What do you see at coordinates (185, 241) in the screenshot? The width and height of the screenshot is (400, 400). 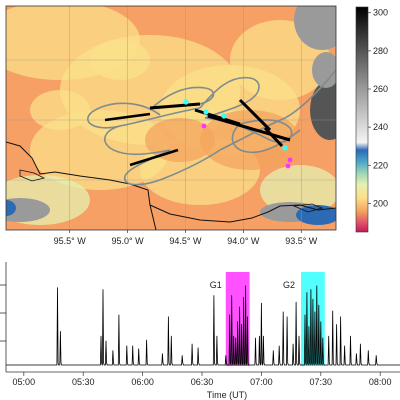 I see `map-x-tick-label: 94.5° W` at bounding box center [185, 241].